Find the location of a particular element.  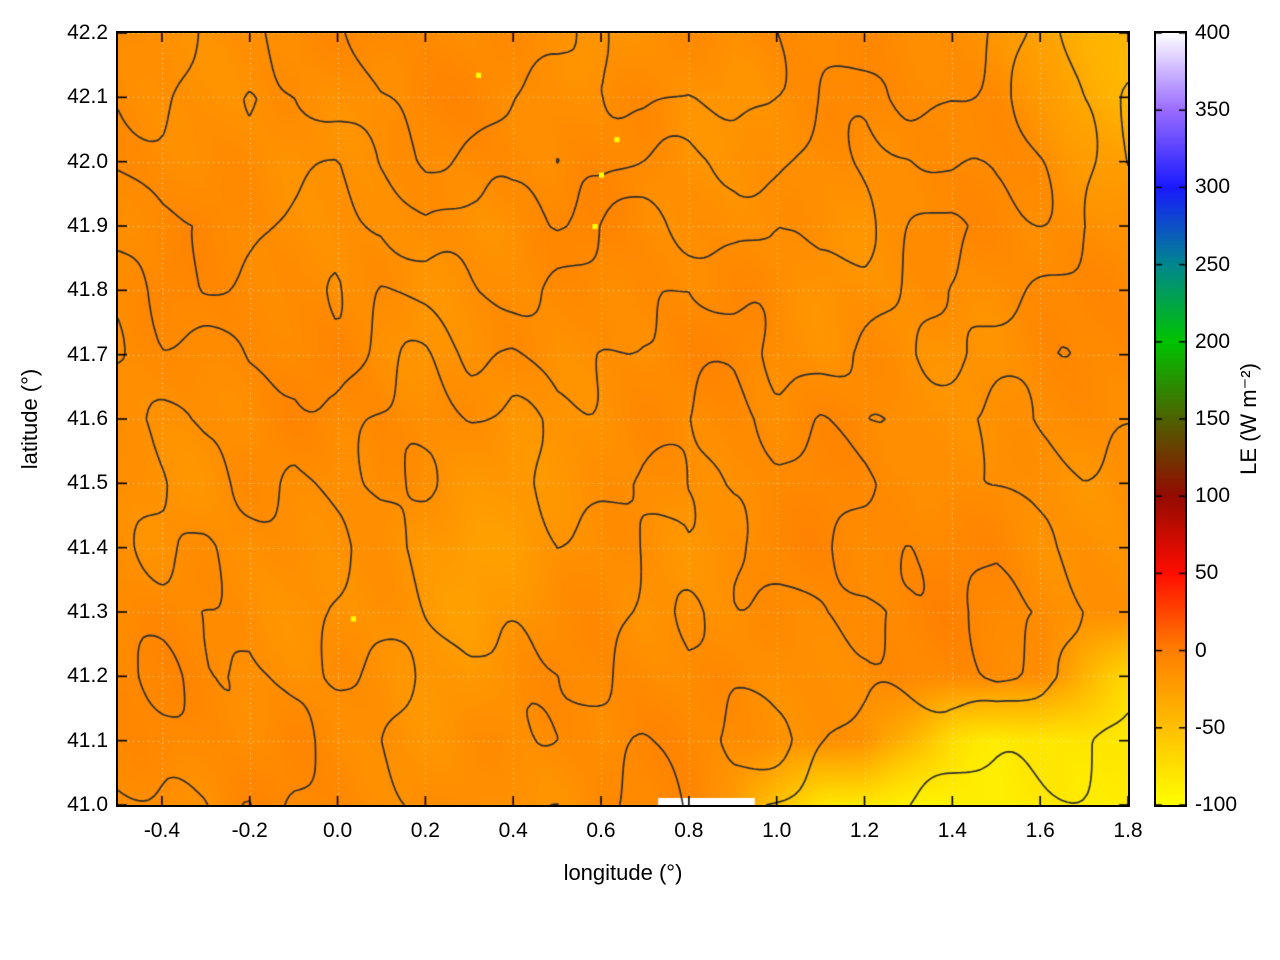

y-tick-label: 41.2 is located at coordinates (87, 676).